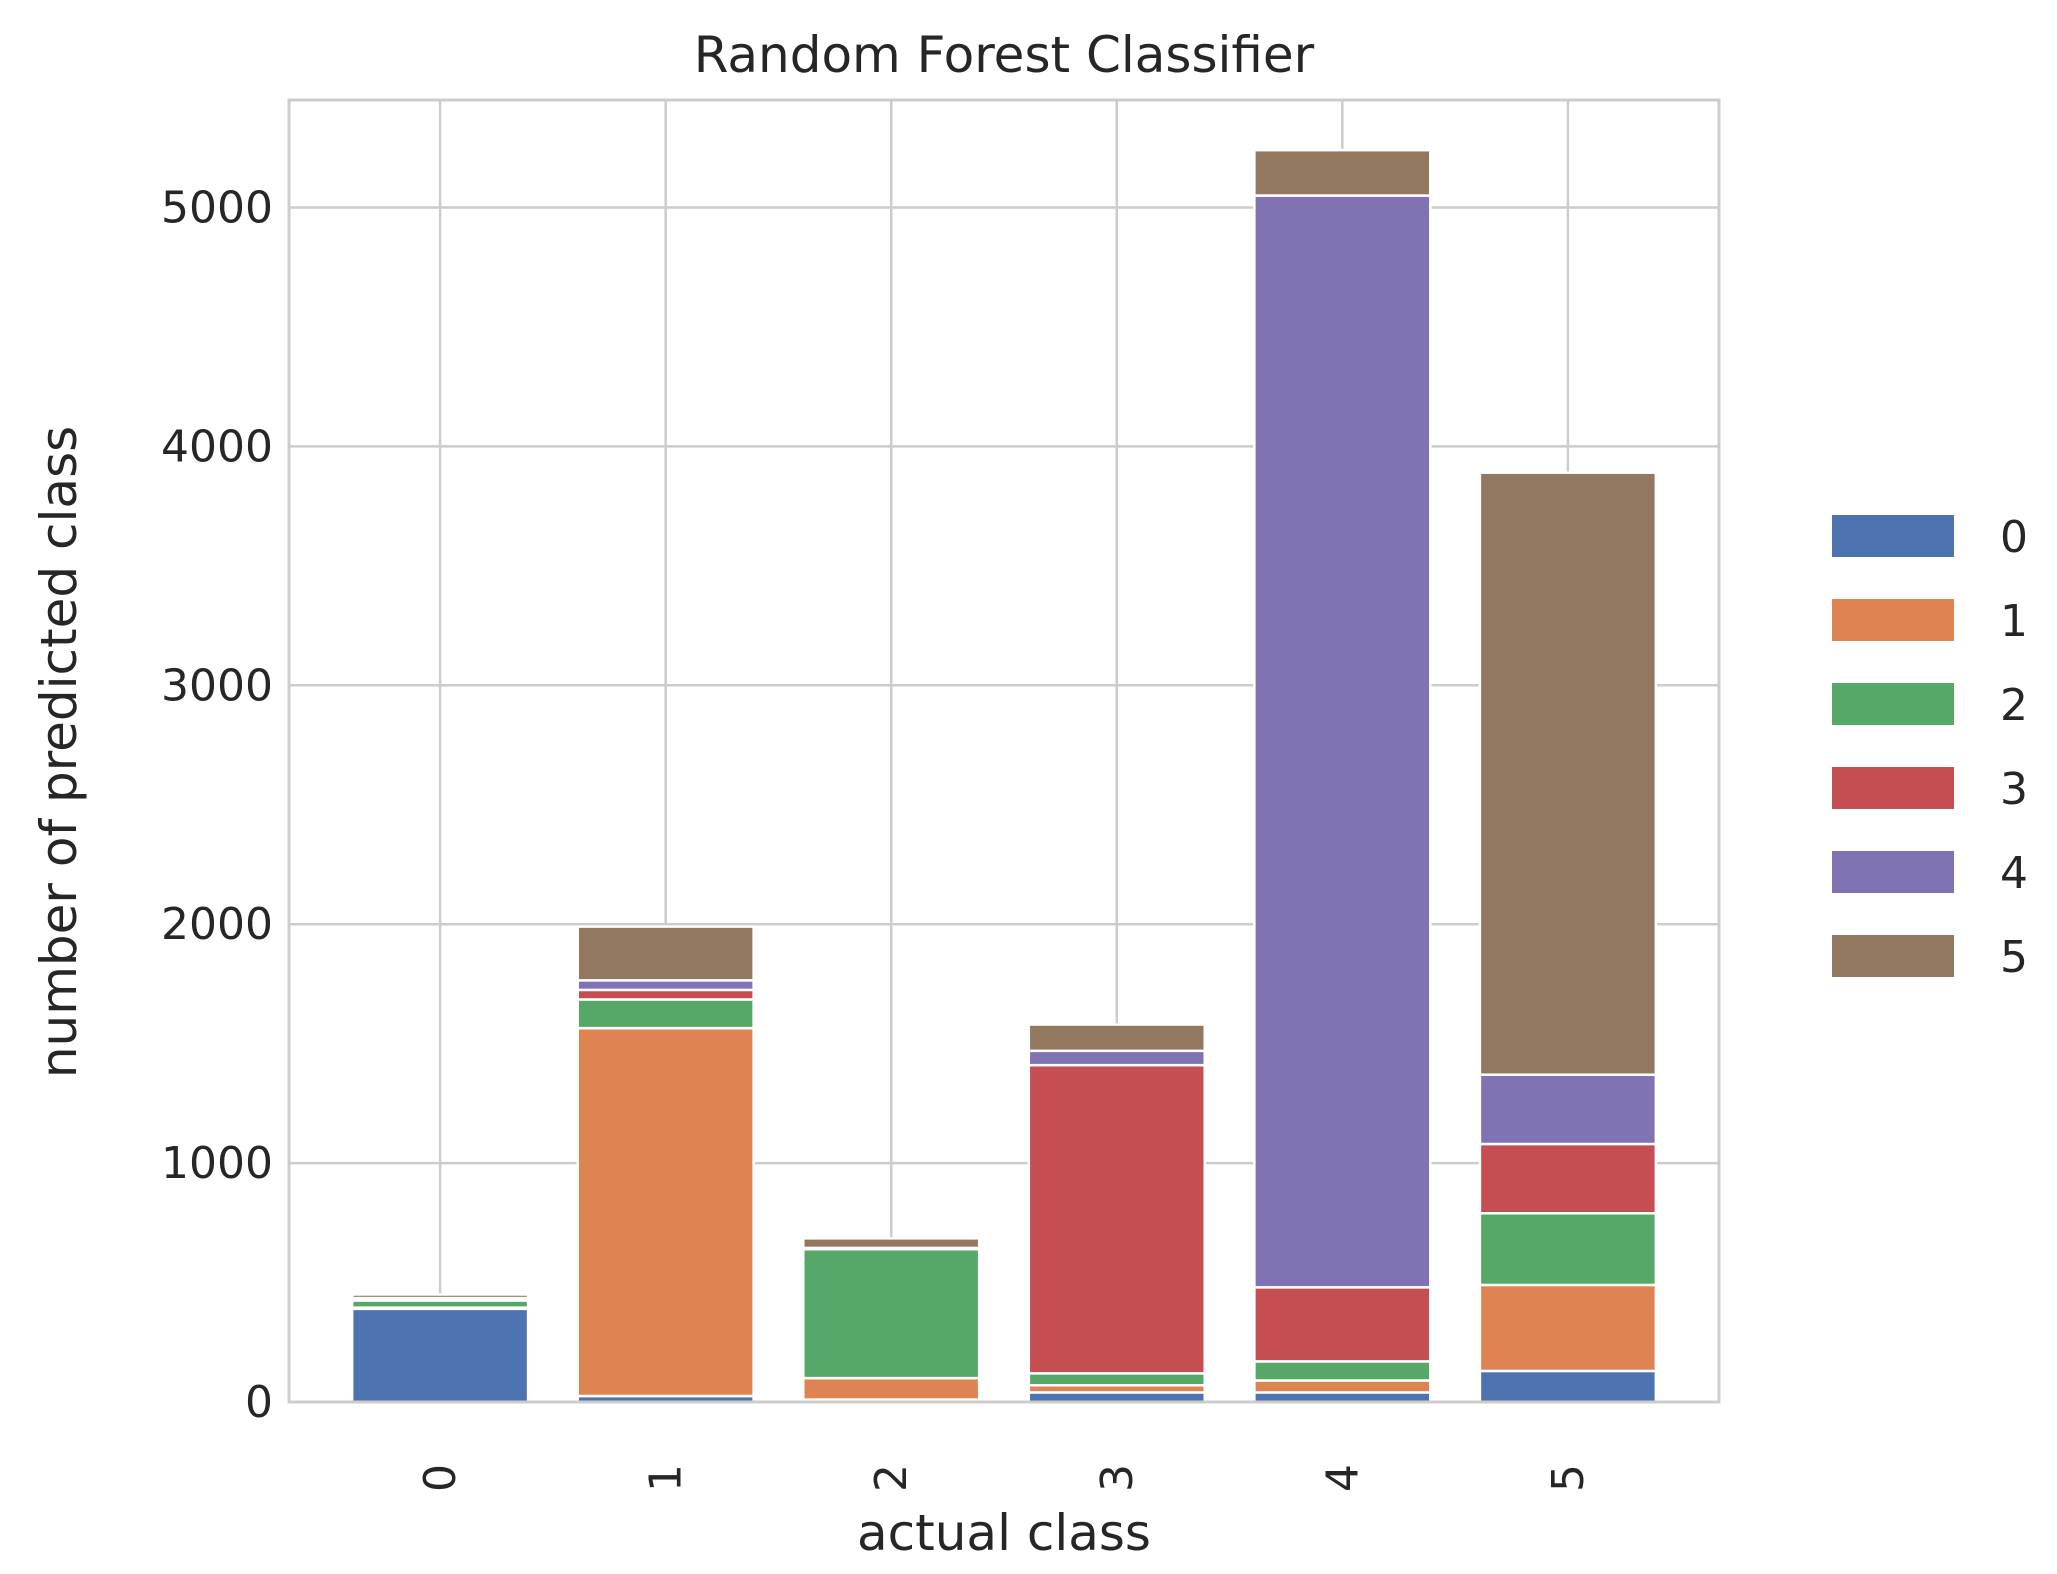 The image size is (2057, 1574). Describe the element at coordinates (59, 752) in the screenshot. I see `y-axis-label: number of predicted class` at that location.